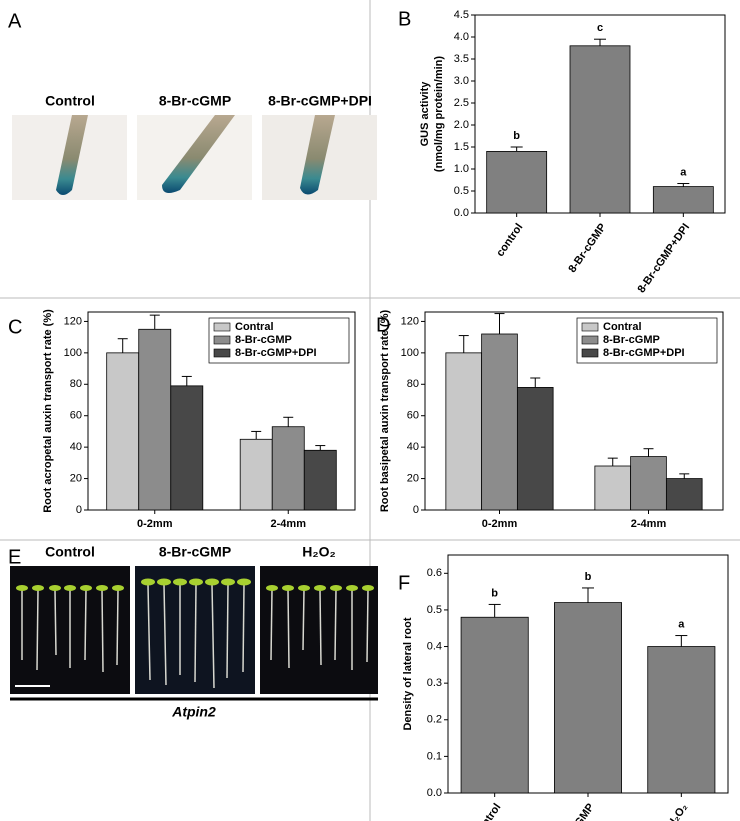 The image size is (740, 821). What do you see at coordinates (434, 720) in the screenshot?
I see `y-tick-label: 0.2` at bounding box center [434, 720].